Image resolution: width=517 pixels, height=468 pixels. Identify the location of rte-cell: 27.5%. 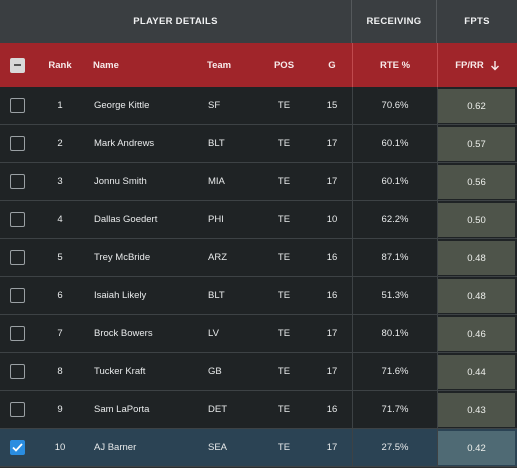
(395, 447).